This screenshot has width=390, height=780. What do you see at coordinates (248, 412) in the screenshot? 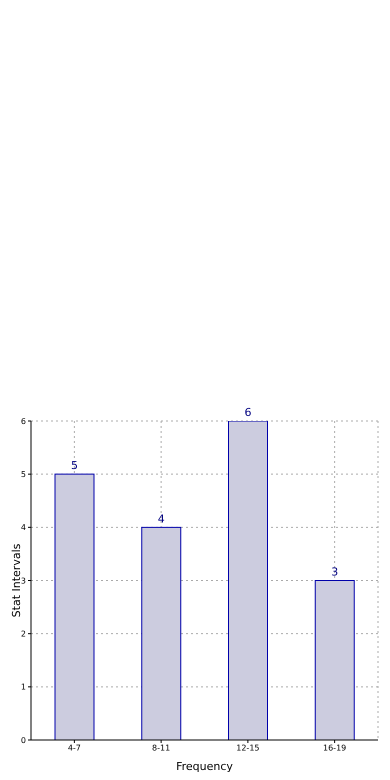
I see `data-label: 6` at bounding box center [248, 412].